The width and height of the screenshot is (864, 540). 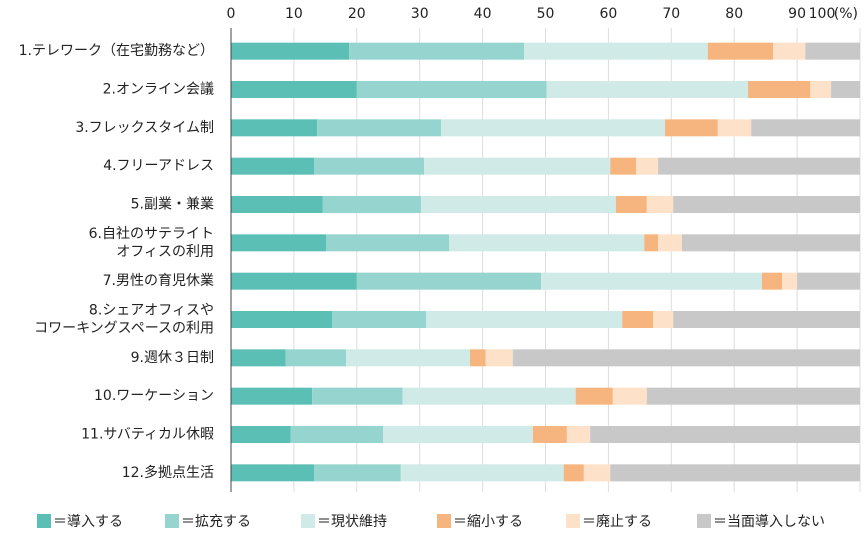 What do you see at coordinates (151, 234) in the screenshot?
I see `label-line: 6.自社のサテライト` at bounding box center [151, 234].